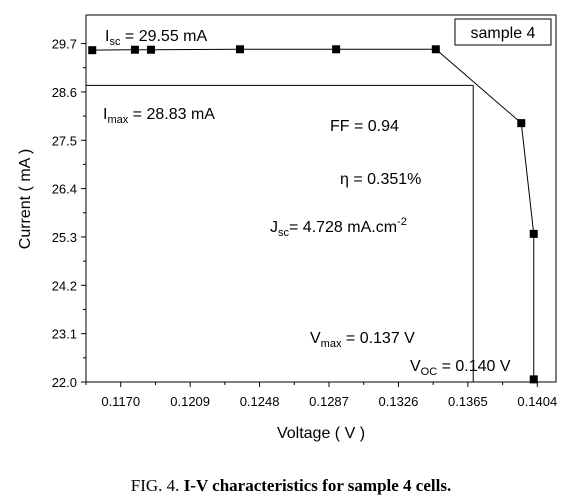 Image resolution: width=582 pixels, height=503 pixels. What do you see at coordinates (190, 401) in the screenshot?
I see `x-tick-label: 0.1209` at bounding box center [190, 401].